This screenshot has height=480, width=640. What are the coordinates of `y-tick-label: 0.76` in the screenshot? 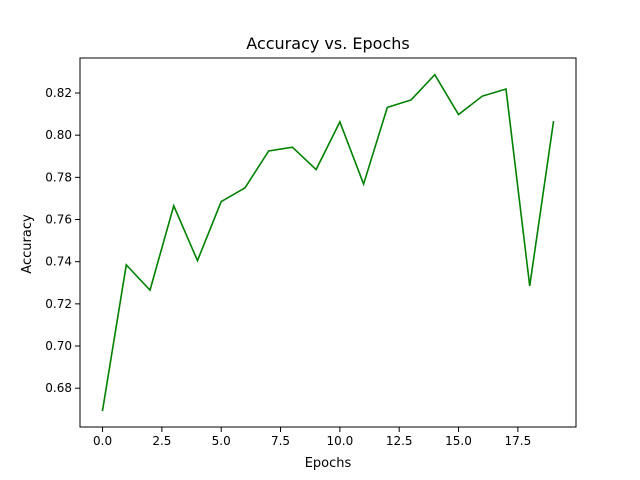 It's located at (58, 220).